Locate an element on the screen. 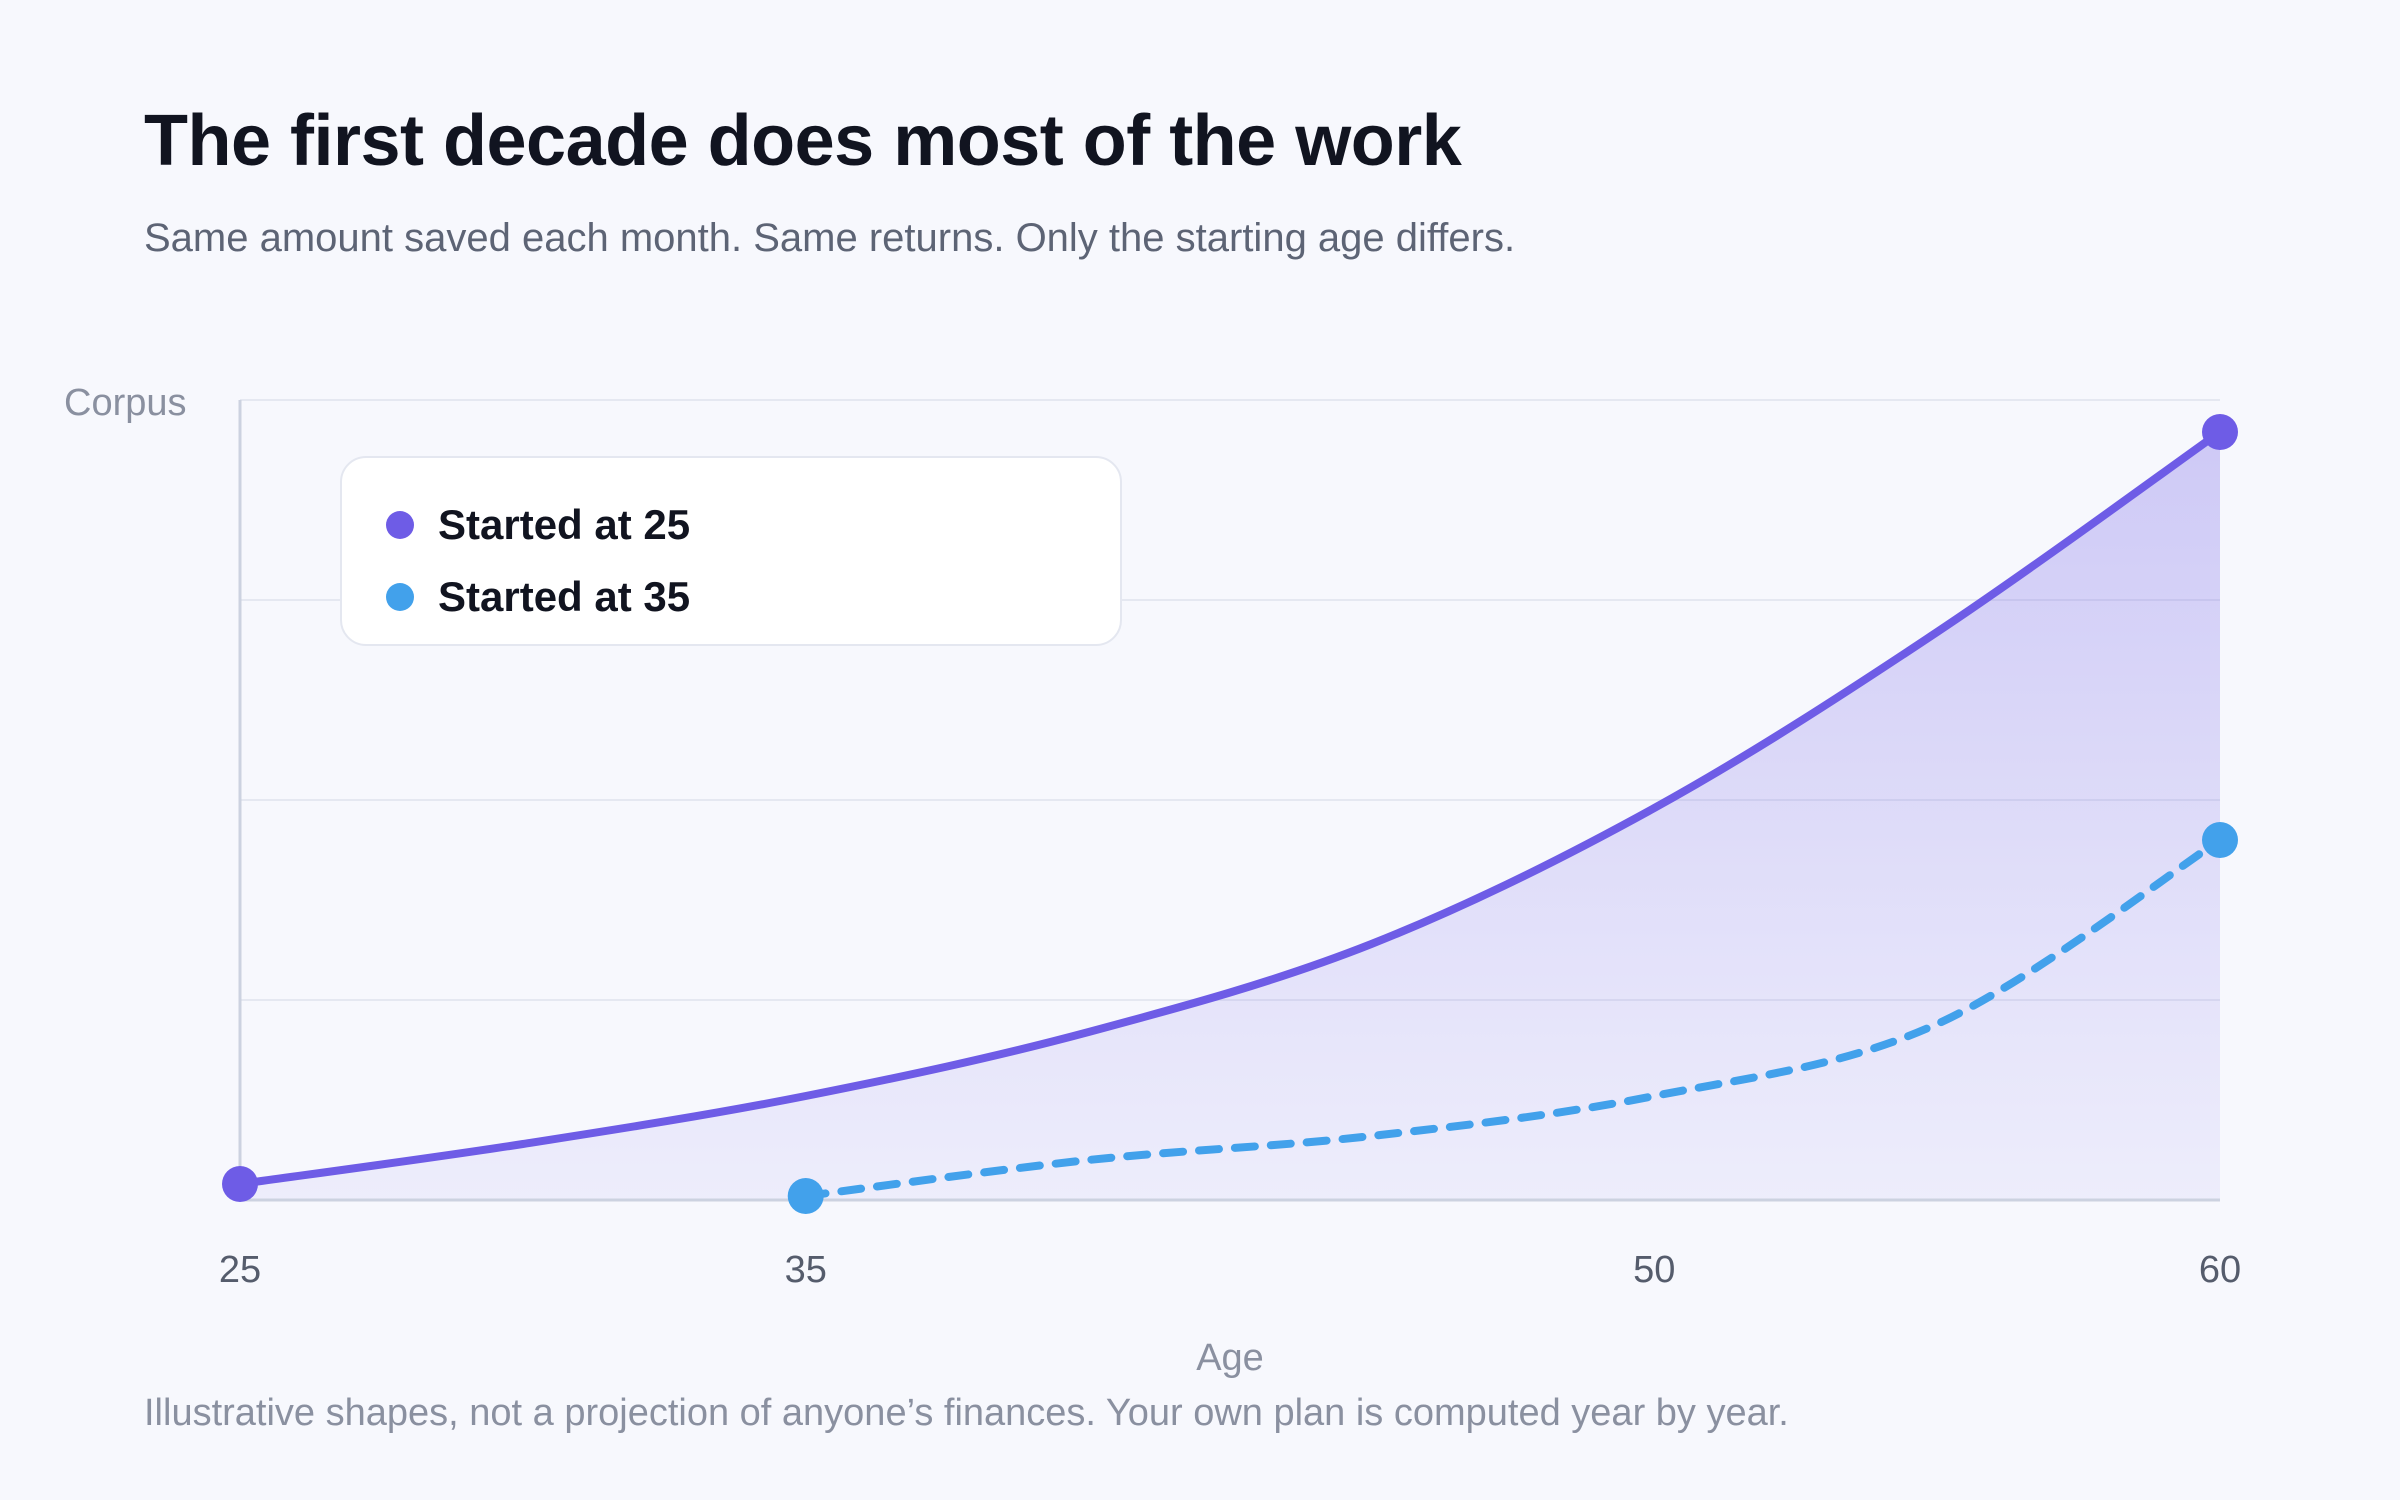 The height and width of the screenshot is (1500, 2400). legend: Started at 25 Started at 35 is located at coordinates (731, 551).